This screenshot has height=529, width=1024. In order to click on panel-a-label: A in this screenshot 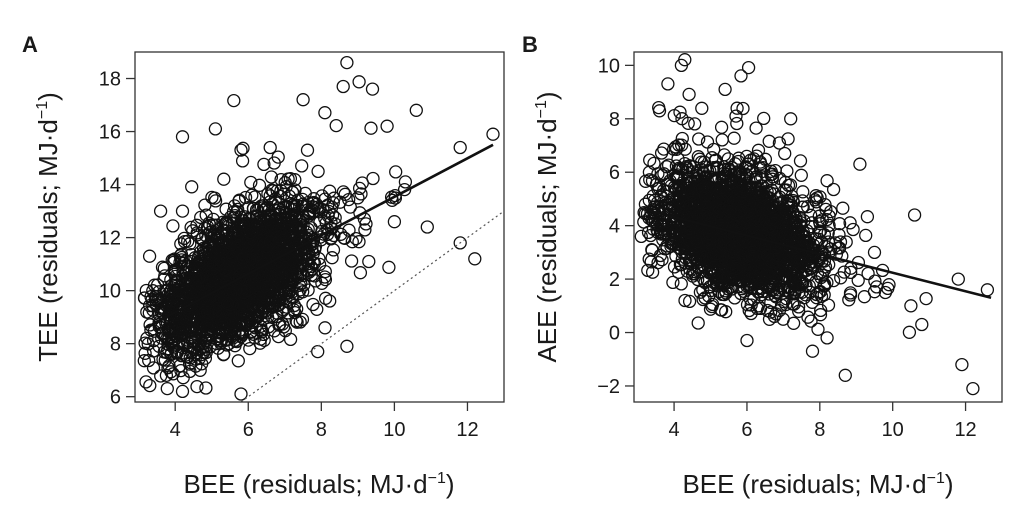, I will do `click(30, 44)`.